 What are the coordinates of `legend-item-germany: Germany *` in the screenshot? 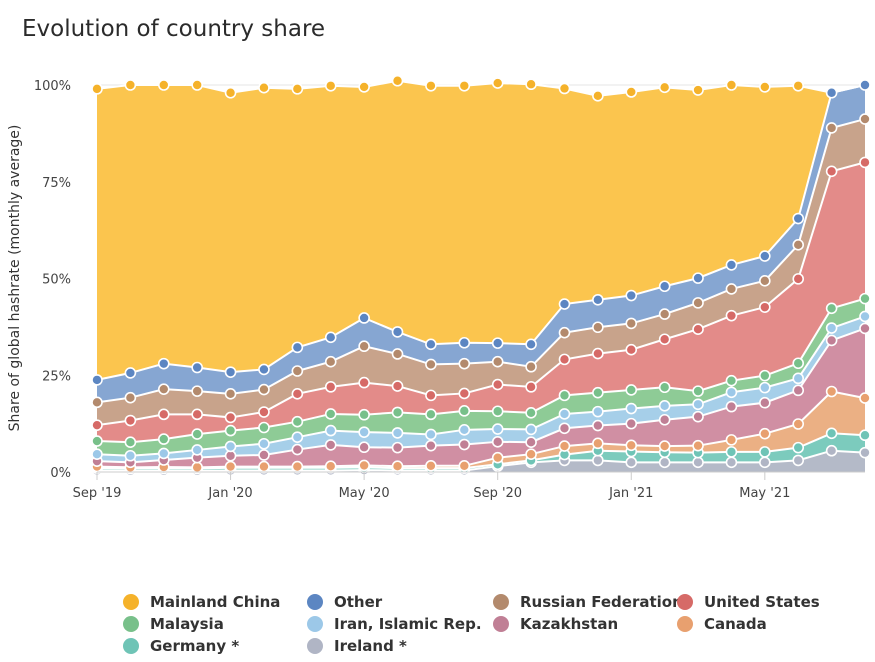 It's located at (212, 645).